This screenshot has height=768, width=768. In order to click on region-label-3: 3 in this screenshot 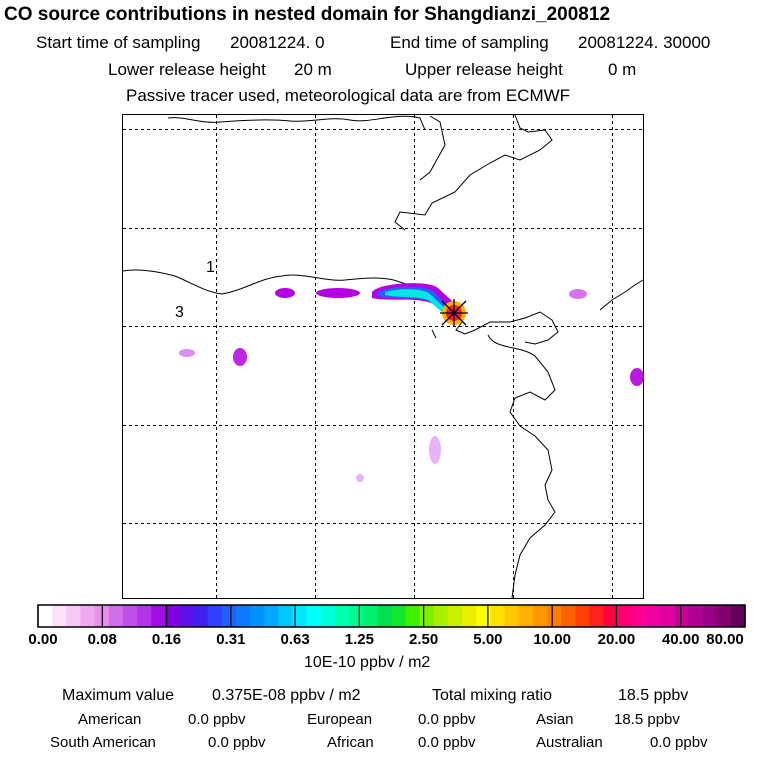, I will do `click(179, 312)`.